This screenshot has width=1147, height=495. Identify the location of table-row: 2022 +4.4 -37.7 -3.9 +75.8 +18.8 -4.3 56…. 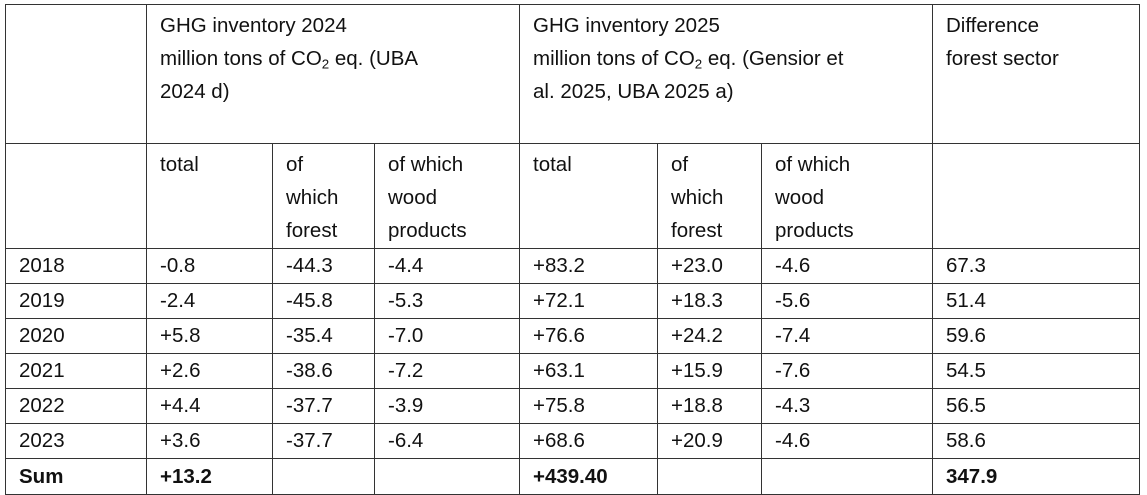
(572, 406).